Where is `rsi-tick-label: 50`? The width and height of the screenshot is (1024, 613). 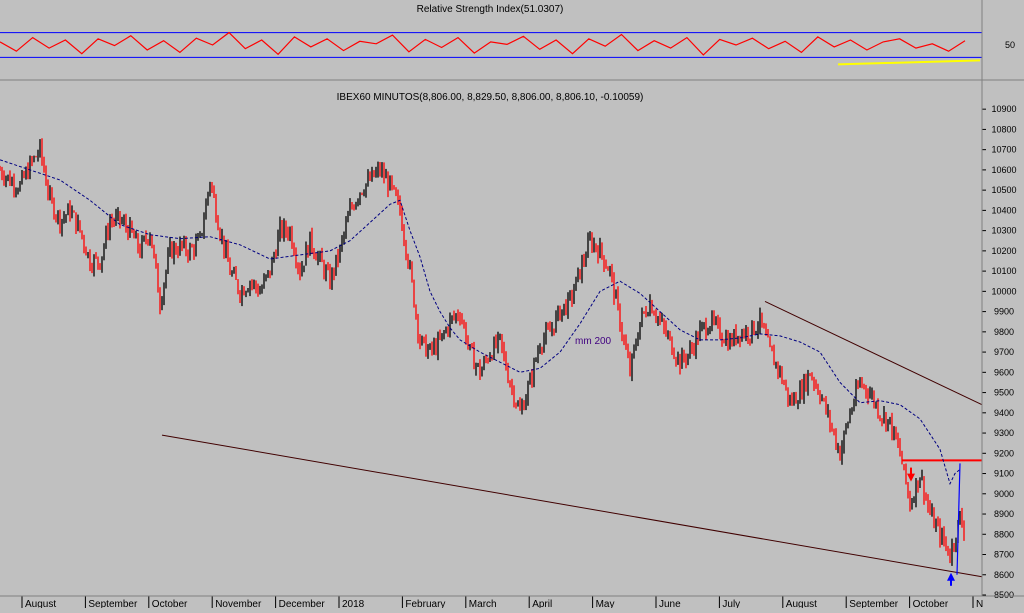 rsi-tick-label: 50 is located at coordinates (1010, 45).